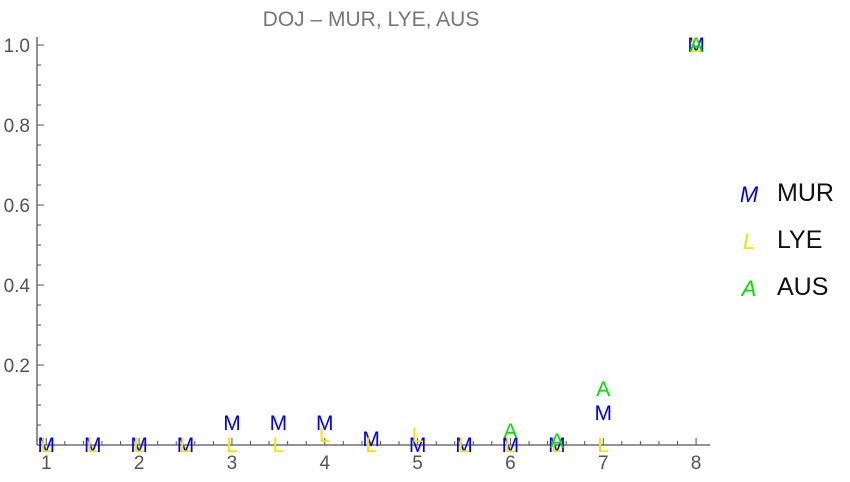  Describe the element at coordinates (324, 463) in the screenshot. I see `x-tick-label: 4` at that location.